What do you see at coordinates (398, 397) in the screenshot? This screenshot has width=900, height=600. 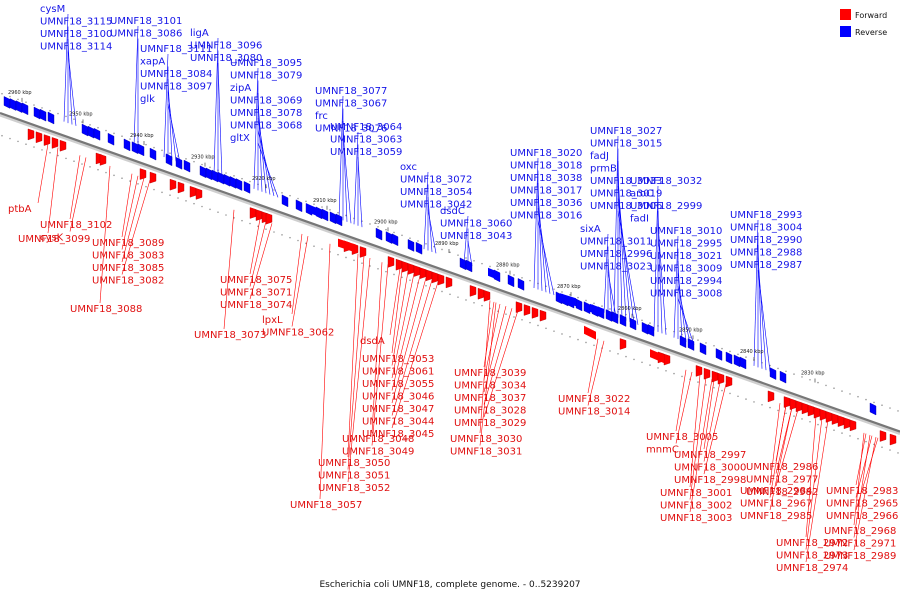 I see `forward-gene-label: UMNF18_3046` at bounding box center [398, 397].